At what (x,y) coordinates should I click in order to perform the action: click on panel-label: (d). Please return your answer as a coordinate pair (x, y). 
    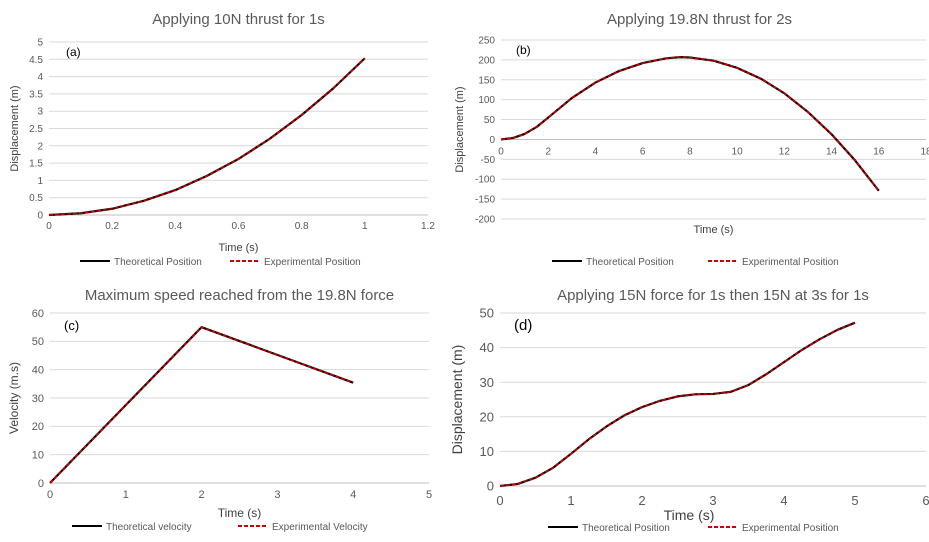
    Looking at the image, I should click on (523, 325).